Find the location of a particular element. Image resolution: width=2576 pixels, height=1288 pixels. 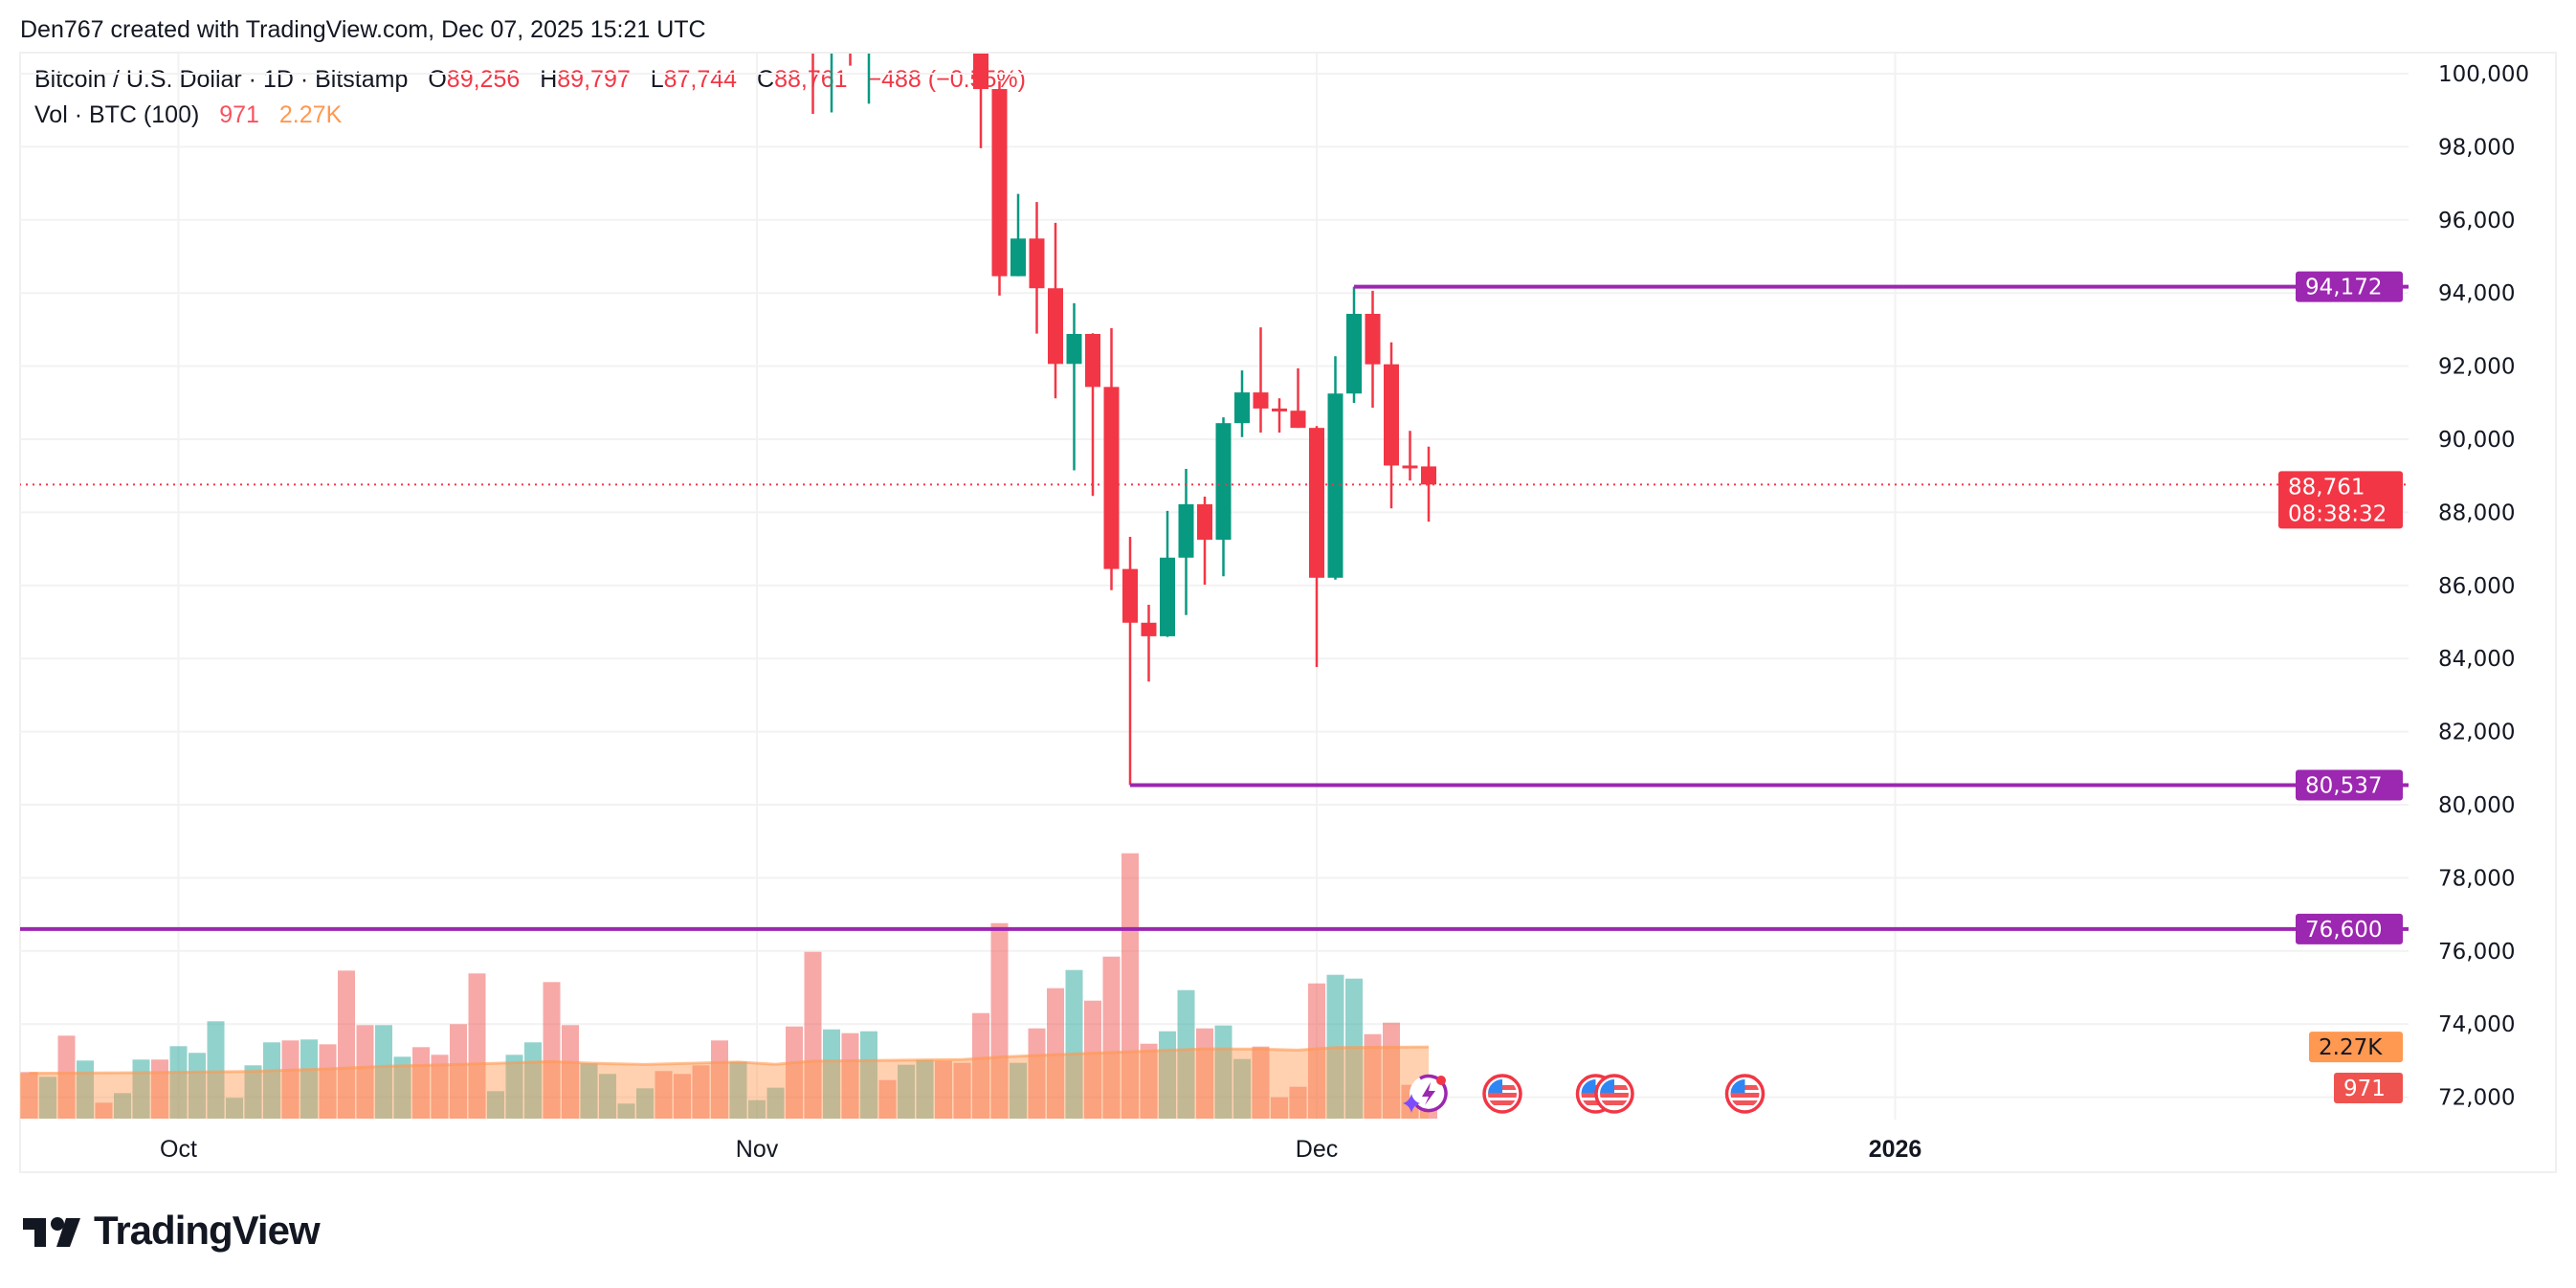

volume-value: 971 is located at coordinates (239, 114).